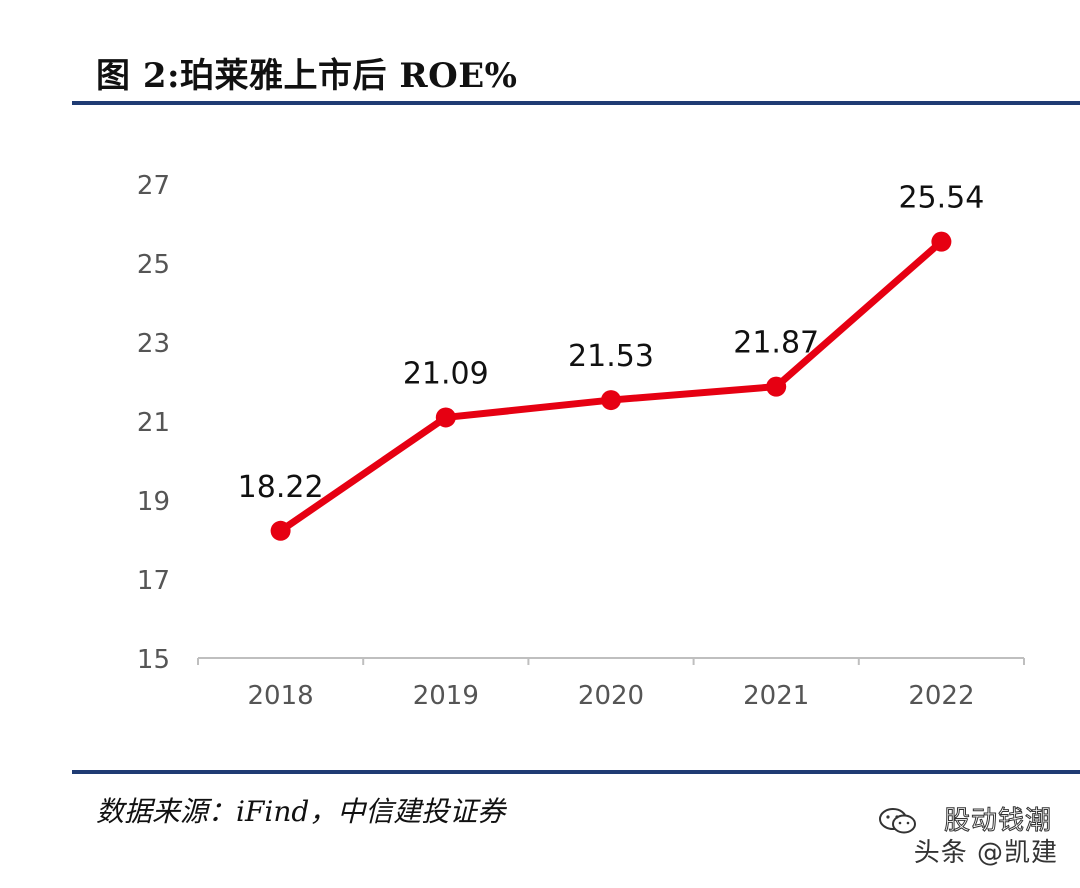 Image resolution: width=1080 pixels, height=888 pixels. What do you see at coordinates (611, 696) in the screenshot?
I see `x-tick-label: 2020` at bounding box center [611, 696].